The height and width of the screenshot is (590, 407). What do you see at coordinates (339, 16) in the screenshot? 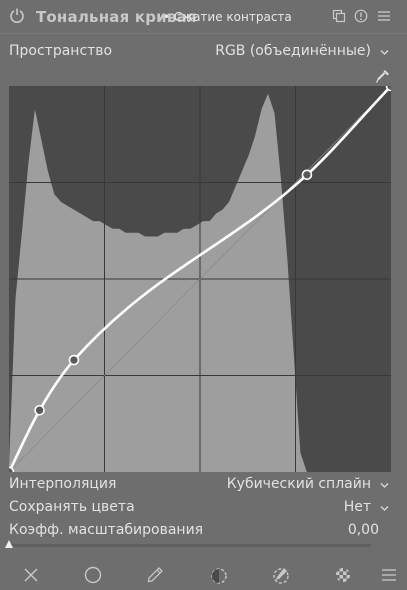
I see `presets-icon` at bounding box center [339, 16].